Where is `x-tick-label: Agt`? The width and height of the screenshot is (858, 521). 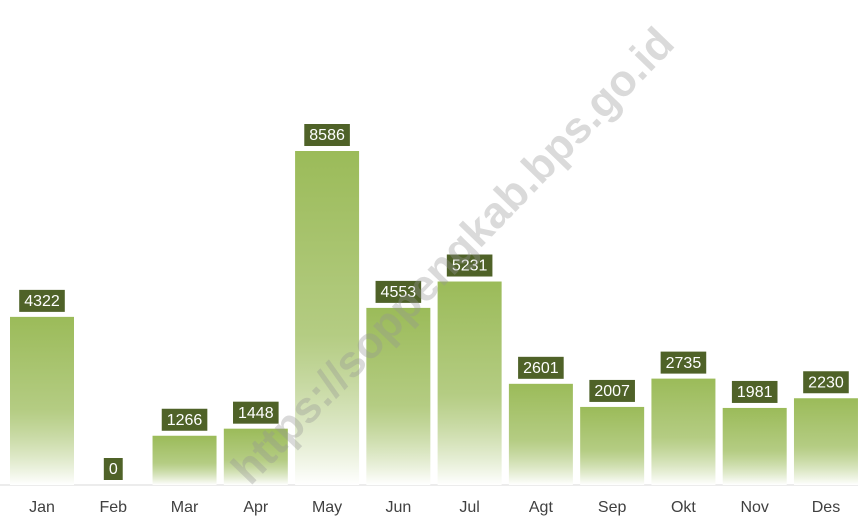
x-tick-label: Agt is located at coordinates (541, 507).